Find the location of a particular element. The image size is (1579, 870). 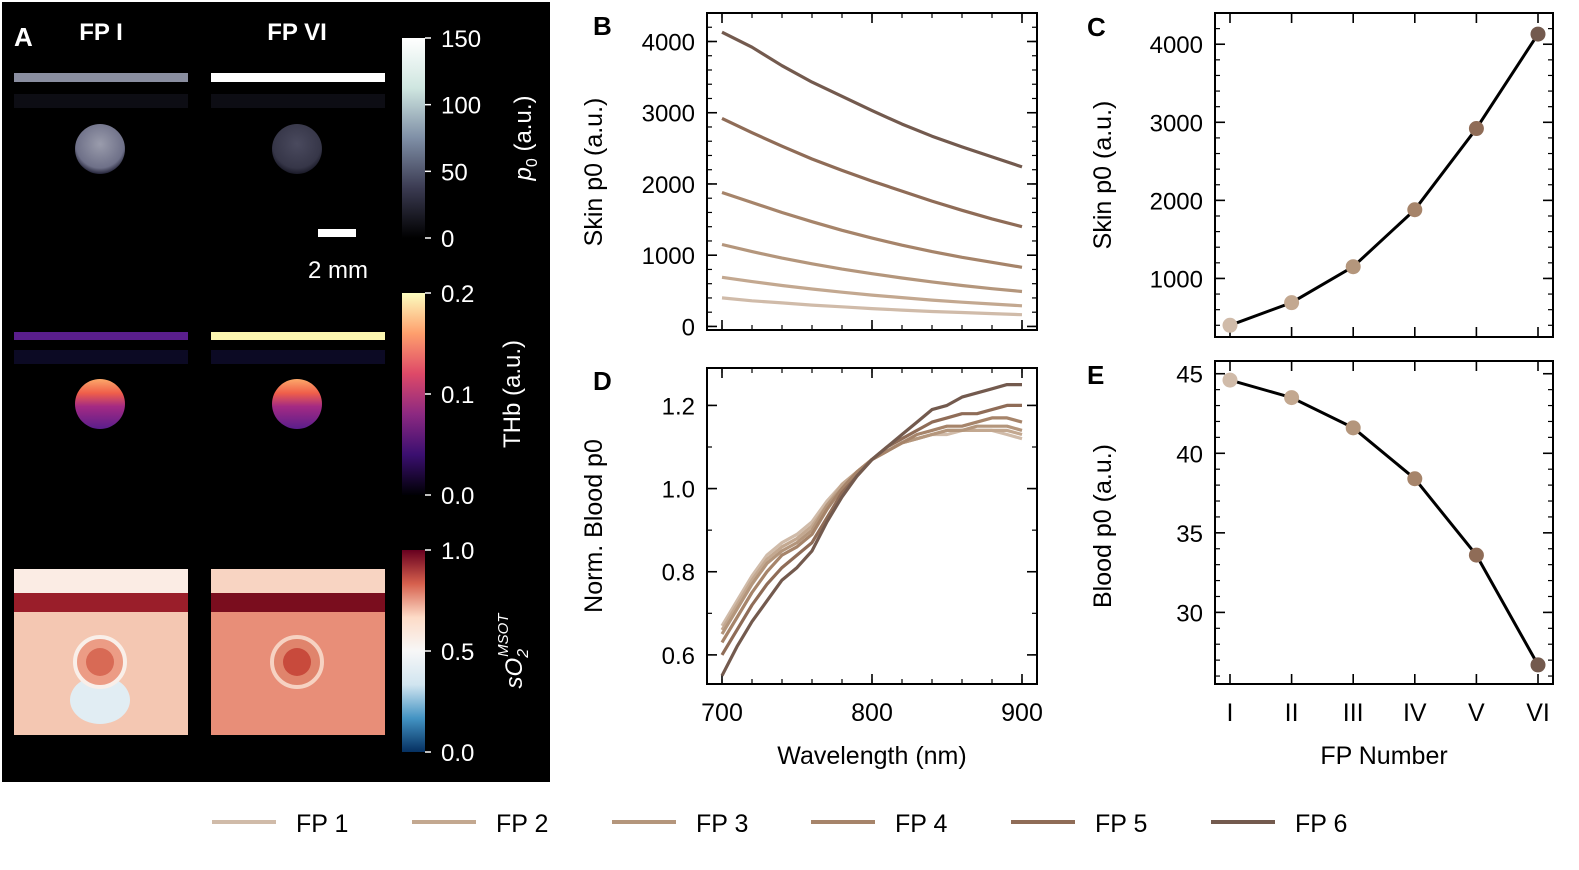

x-tick-label: V is located at coordinates (1476, 713).